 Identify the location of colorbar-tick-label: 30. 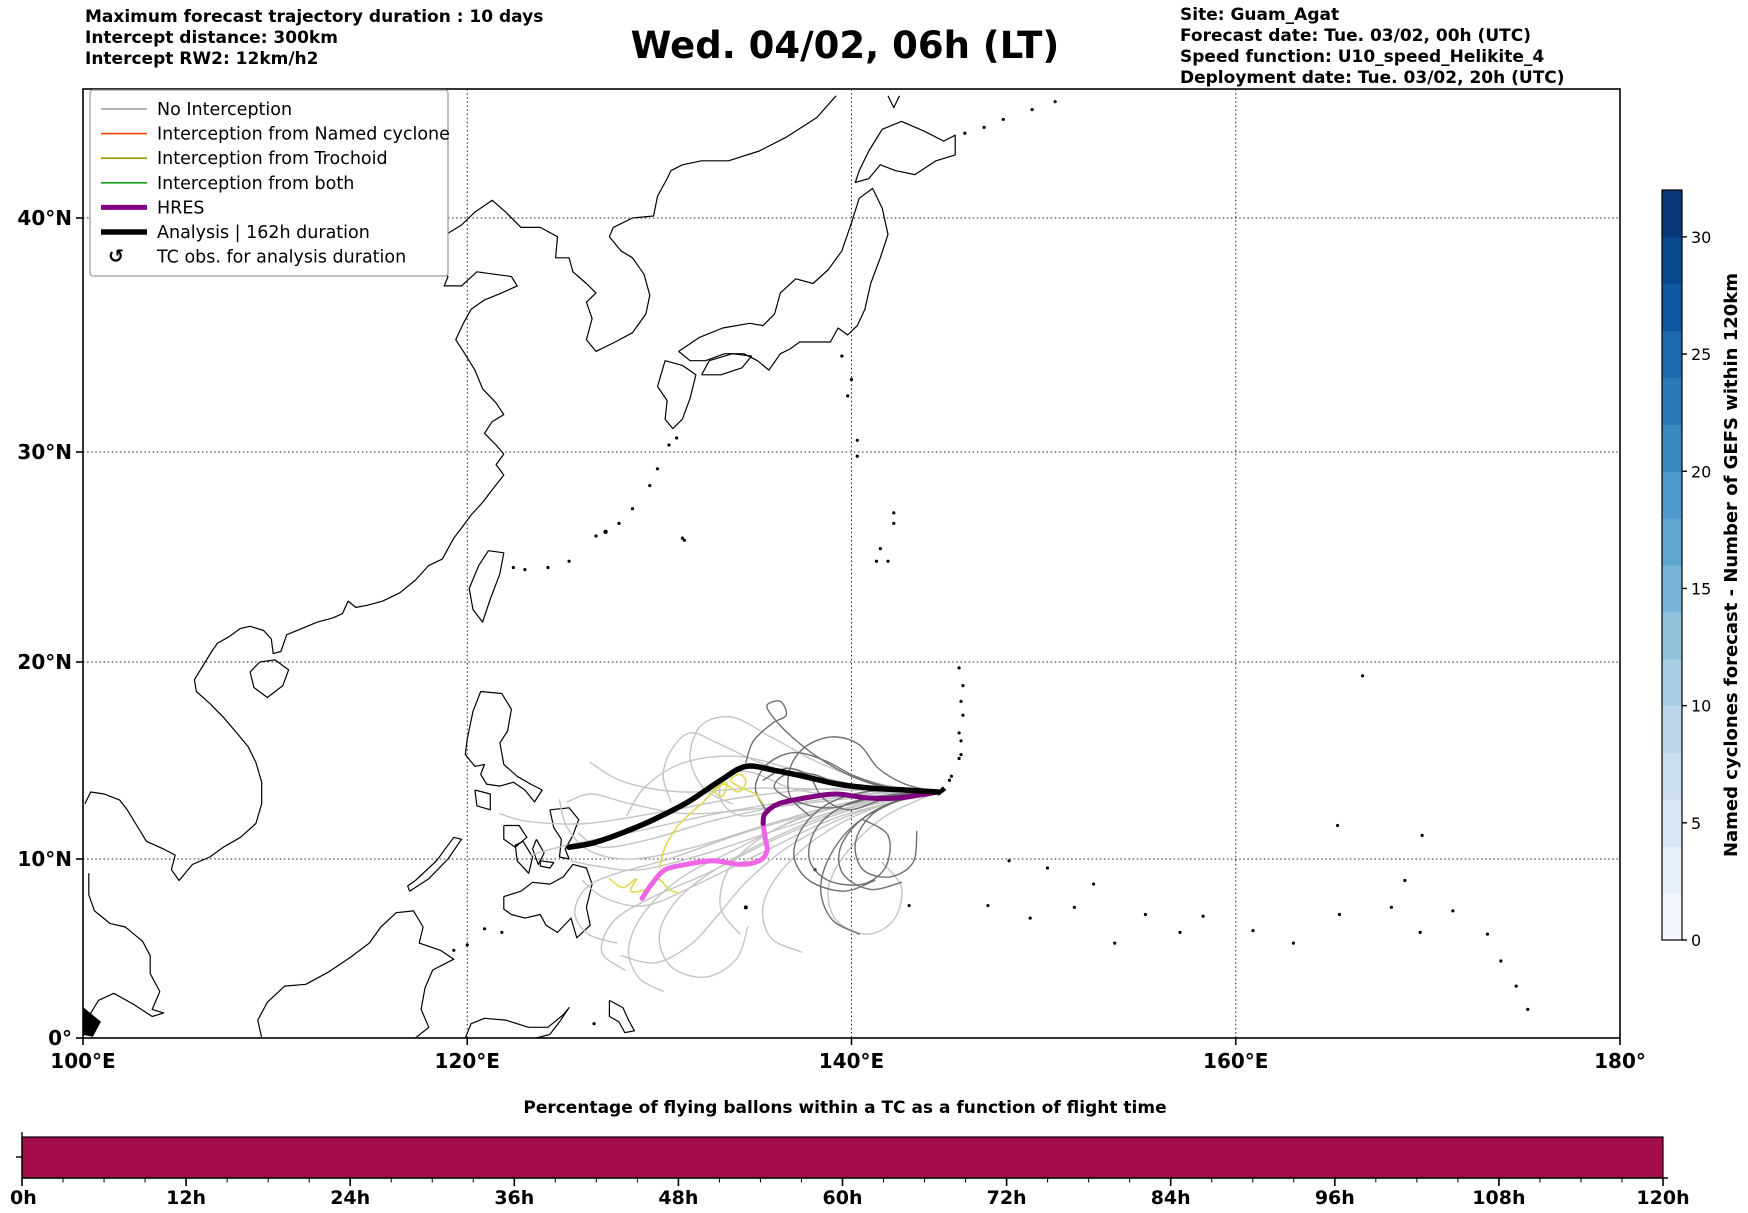
(1701, 237).